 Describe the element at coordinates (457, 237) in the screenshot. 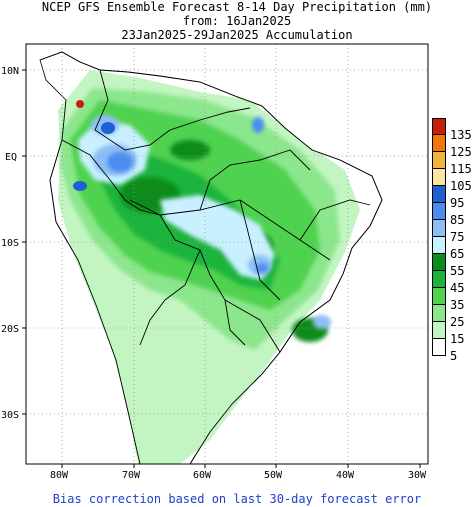

I see `legend-label-75: 75` at that location.